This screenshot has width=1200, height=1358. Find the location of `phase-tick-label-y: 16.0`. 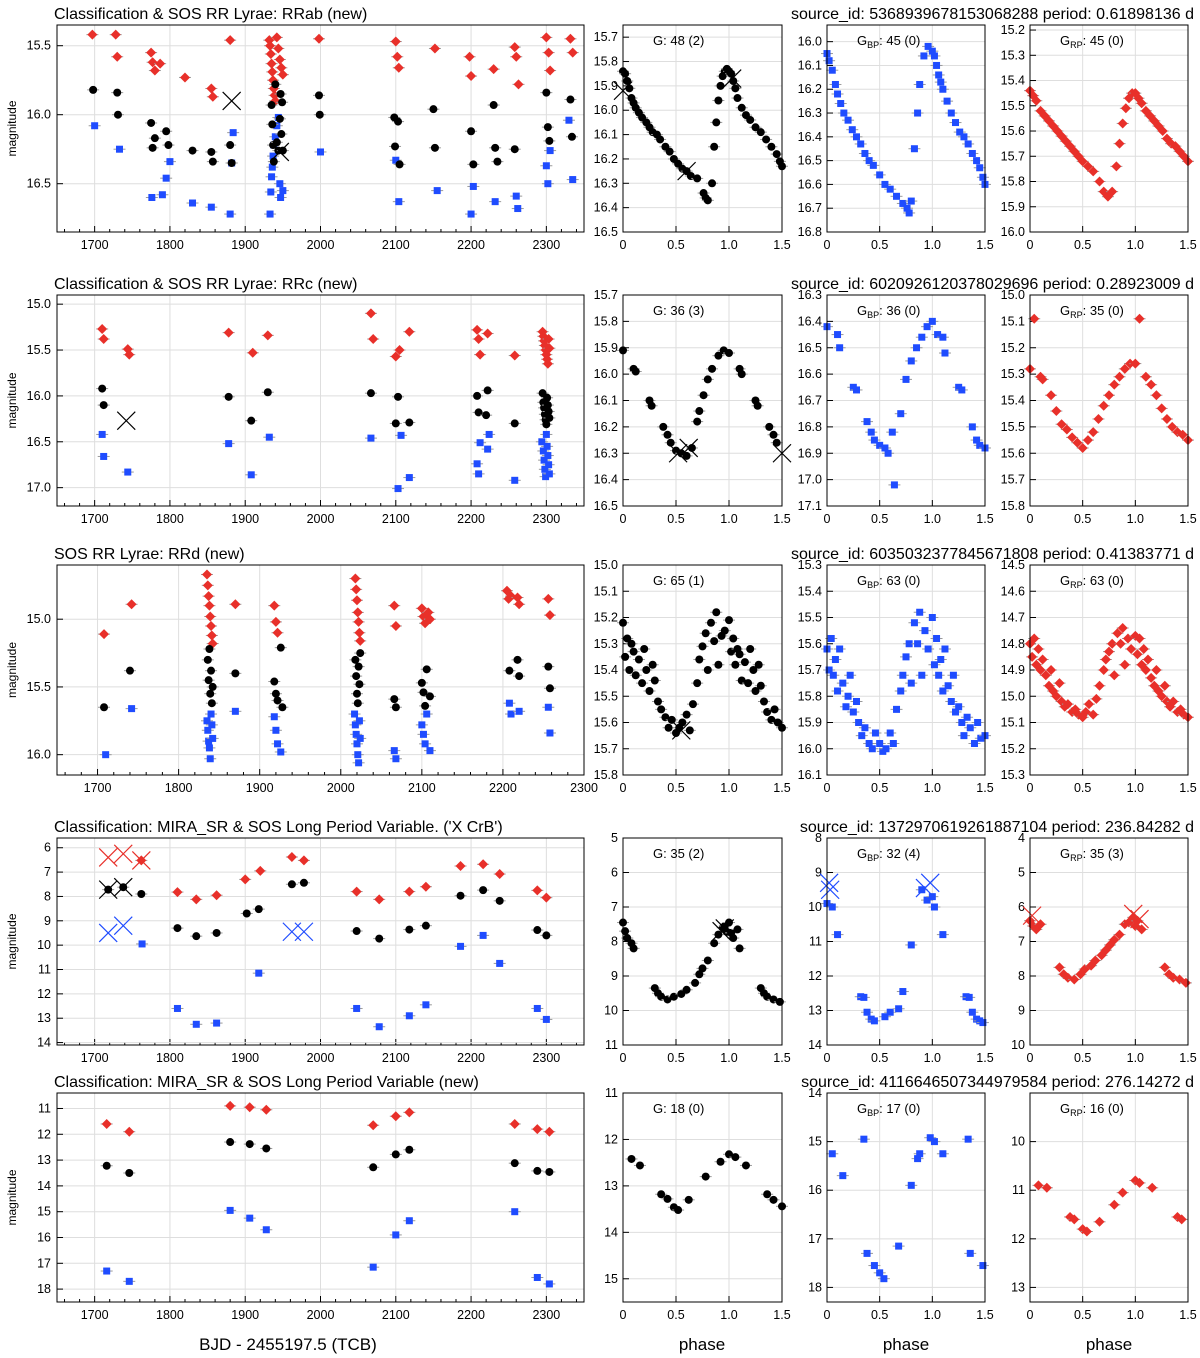

phase-tick-label-y: 16.0 is located at coordinates (606, 374).